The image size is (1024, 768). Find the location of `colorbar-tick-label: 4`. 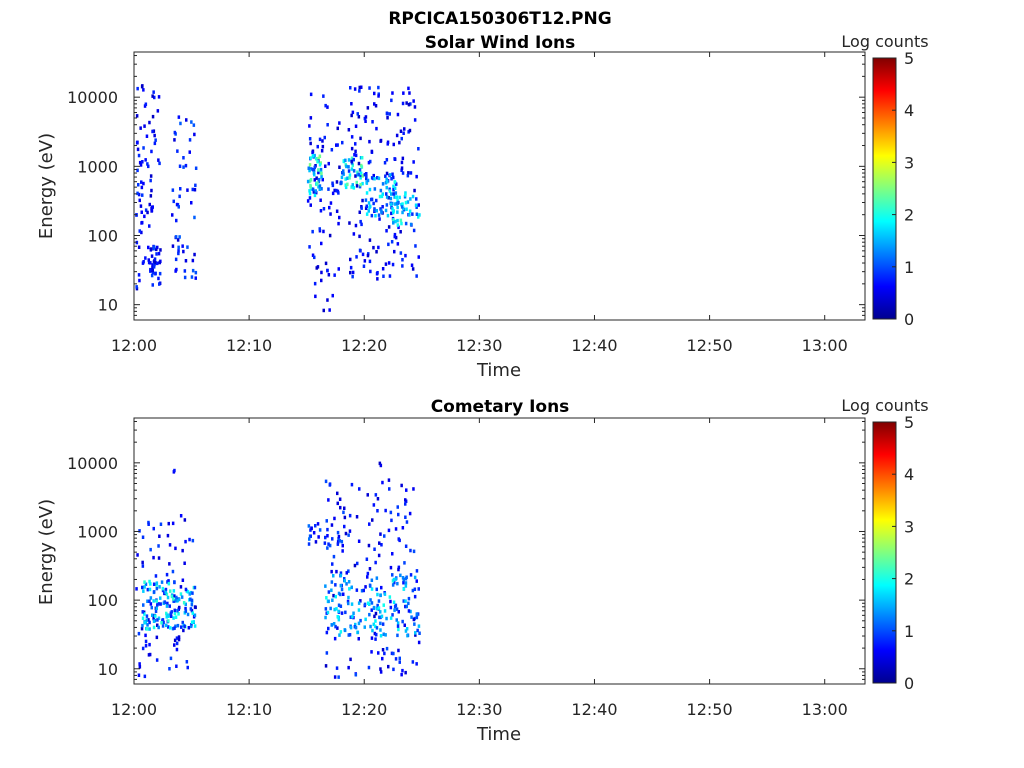

colorbar-tick-label: 4 is located at coordinates (909, 110).